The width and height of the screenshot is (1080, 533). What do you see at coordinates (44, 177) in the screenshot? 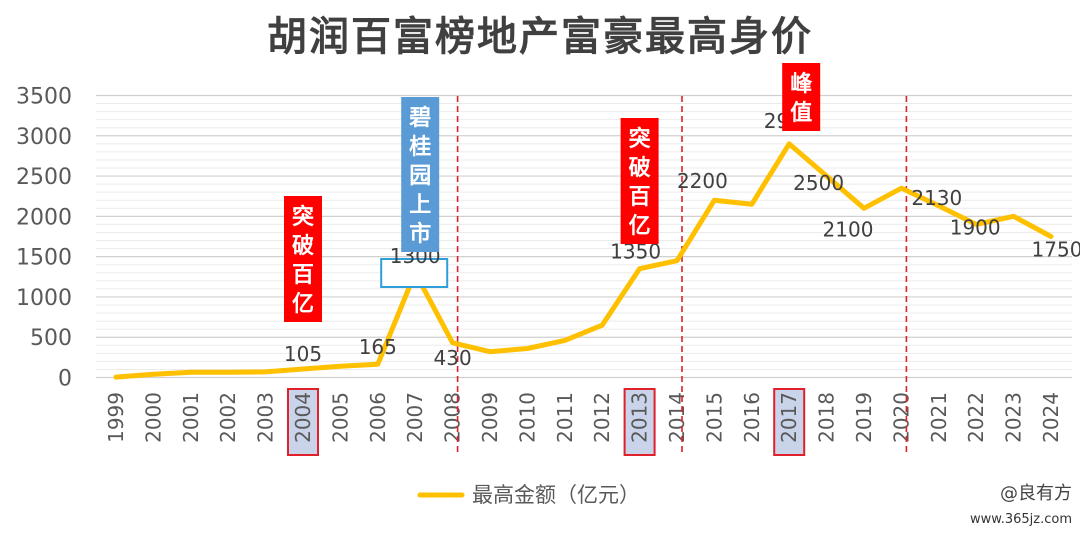
I see `y-tick-label: 2500` at bounding box center [44, 177].